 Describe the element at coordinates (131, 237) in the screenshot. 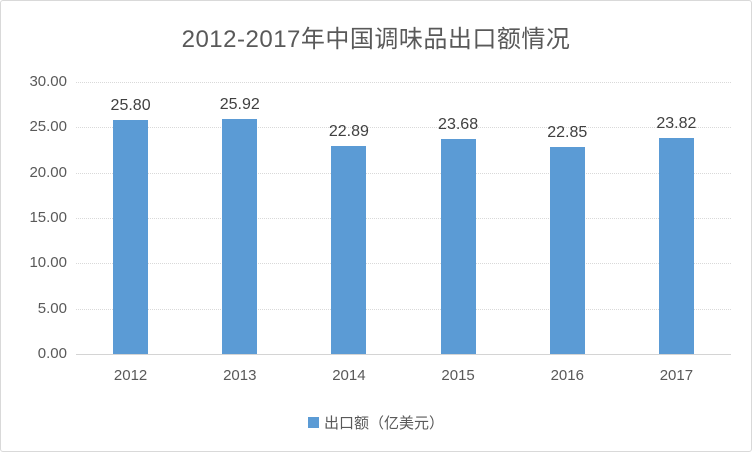

I see `bar-2012` at that location.